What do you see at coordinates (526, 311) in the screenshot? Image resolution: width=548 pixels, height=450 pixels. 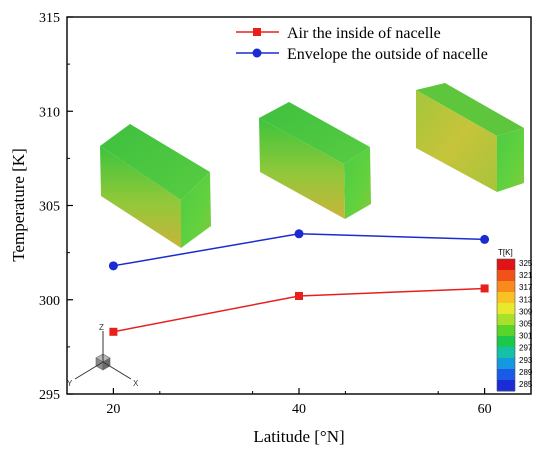 I see `colorbar-label: 309` at bounding box center [526, 311].